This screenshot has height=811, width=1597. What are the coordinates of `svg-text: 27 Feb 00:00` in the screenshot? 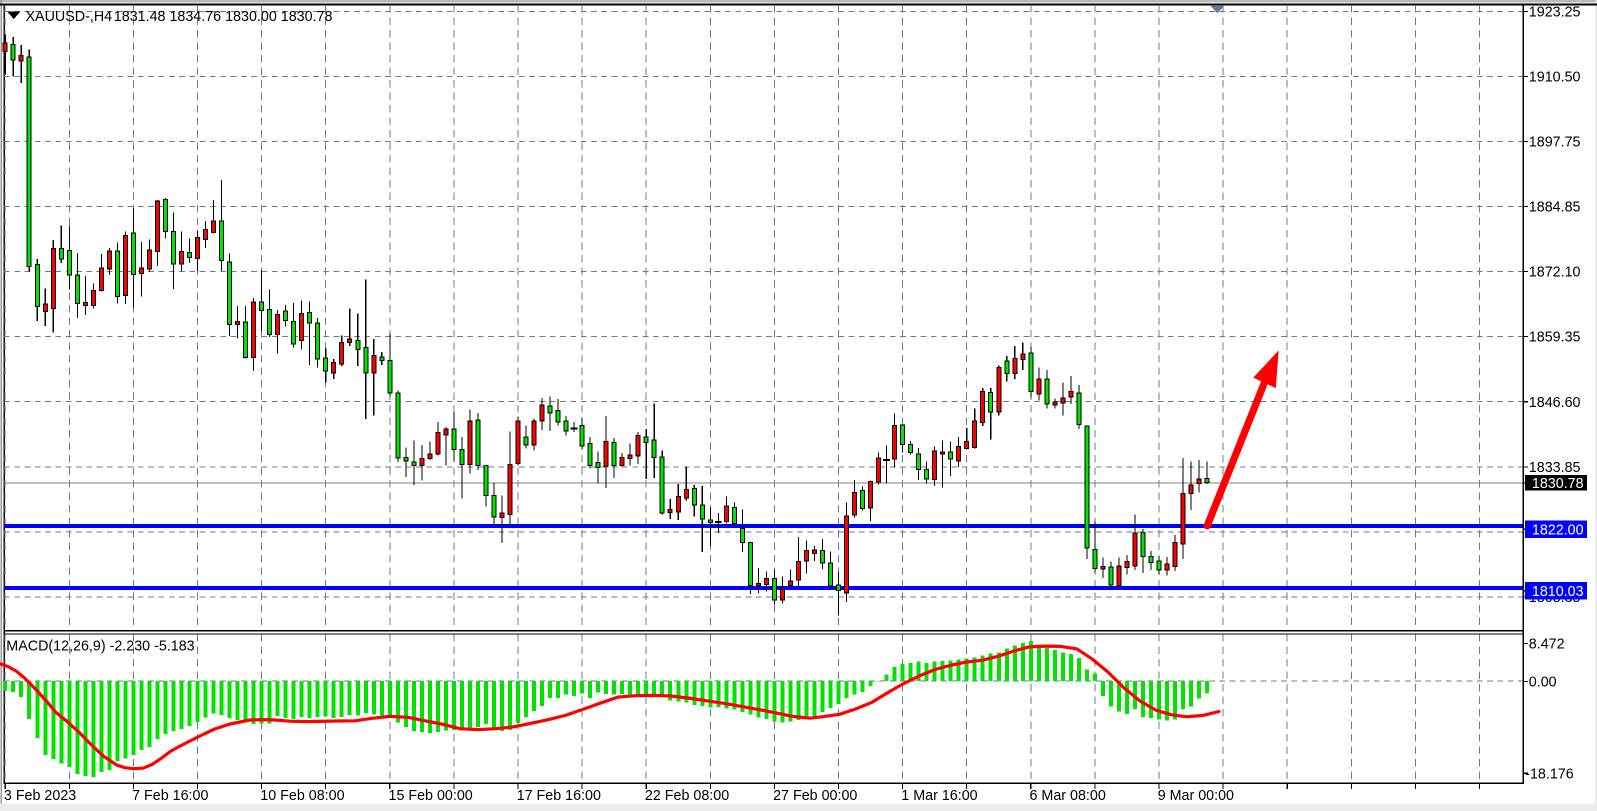 It's located at (815, 796).